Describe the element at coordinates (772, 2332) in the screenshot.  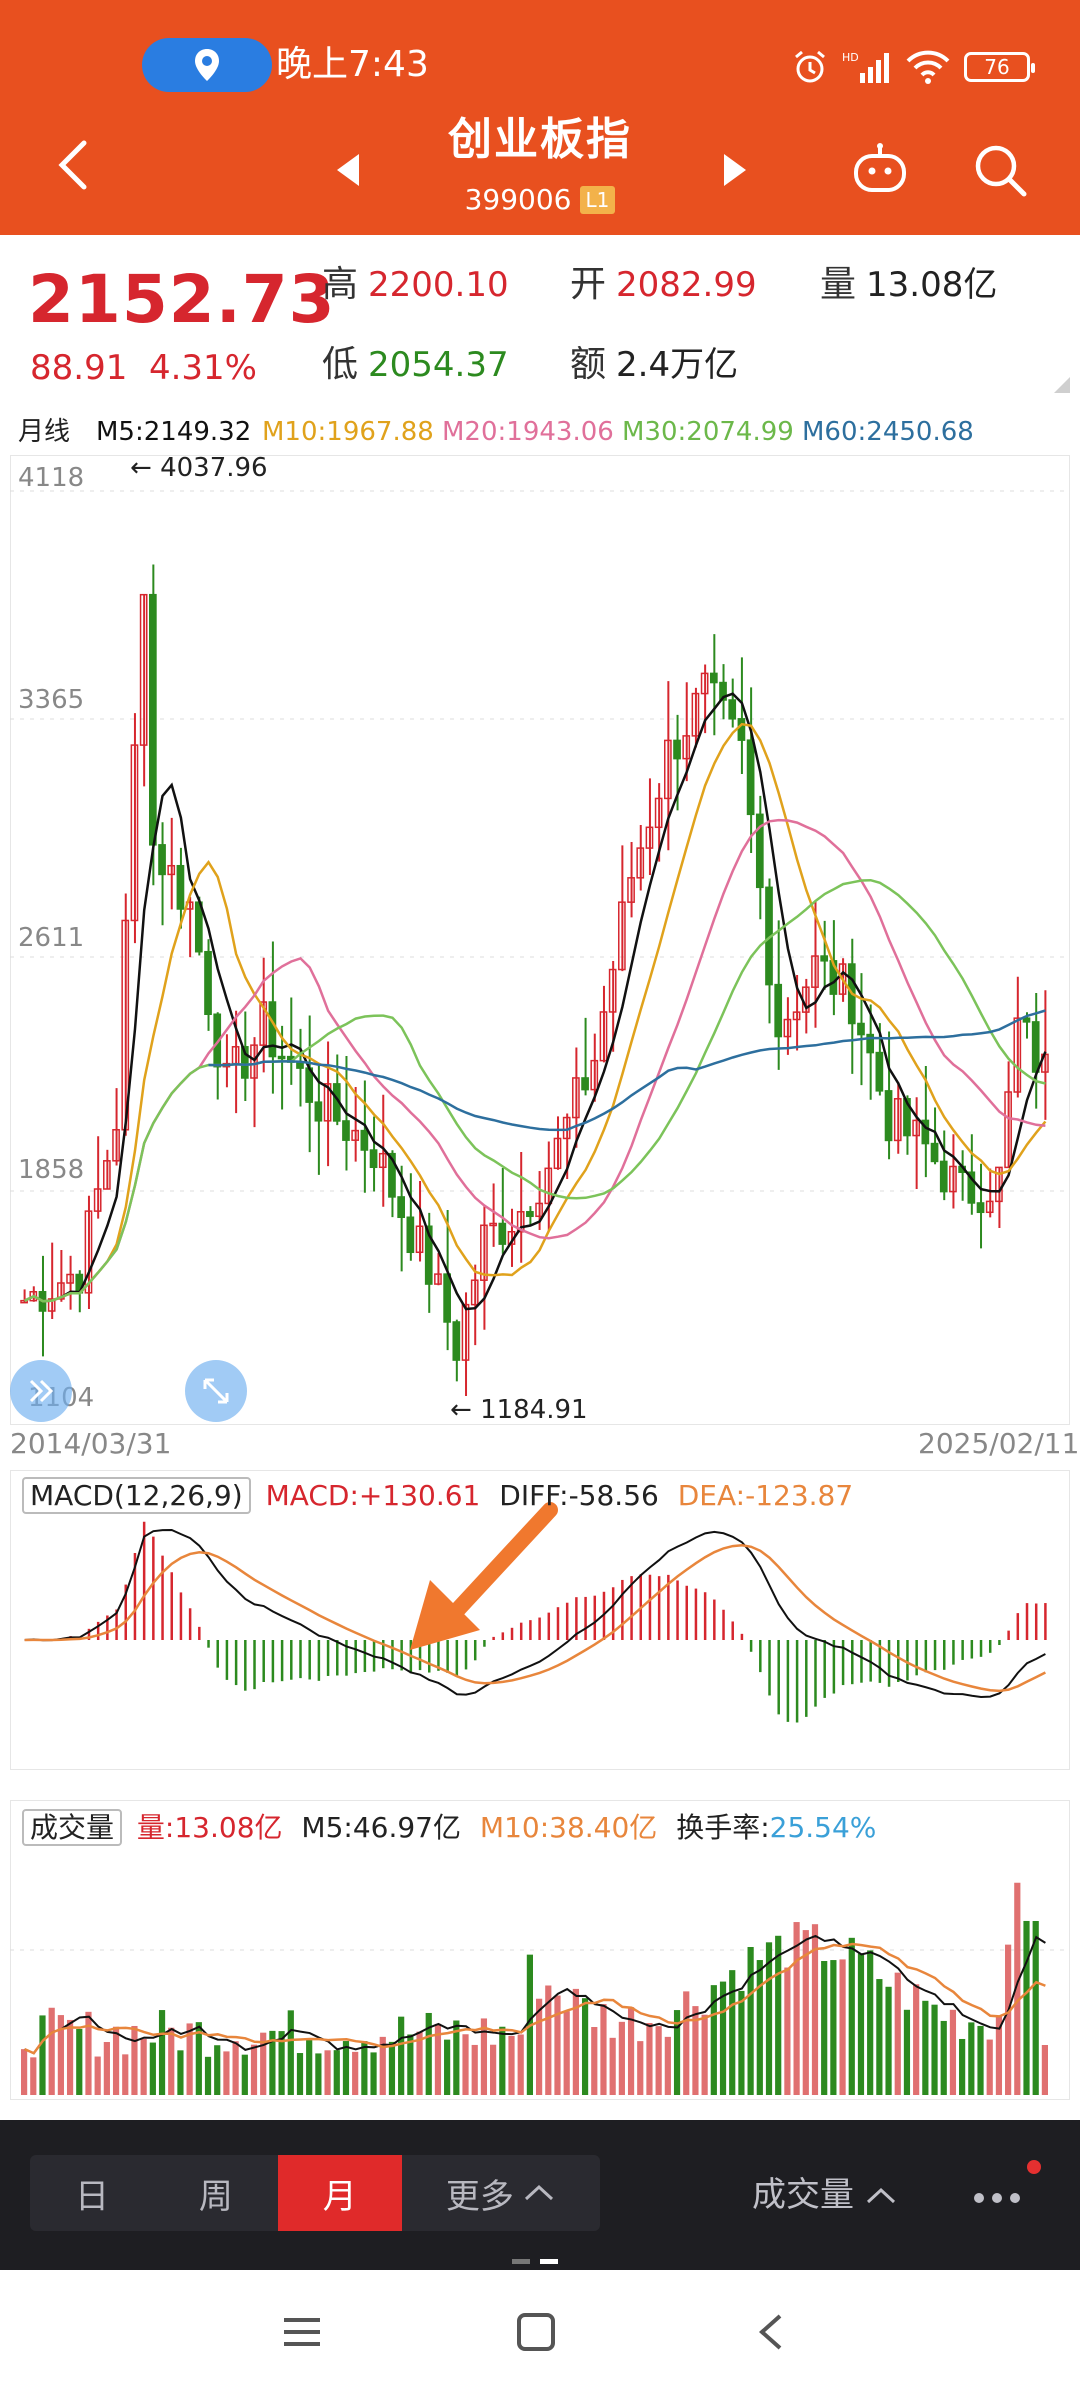
I see `back-triangle-icon` at that location.